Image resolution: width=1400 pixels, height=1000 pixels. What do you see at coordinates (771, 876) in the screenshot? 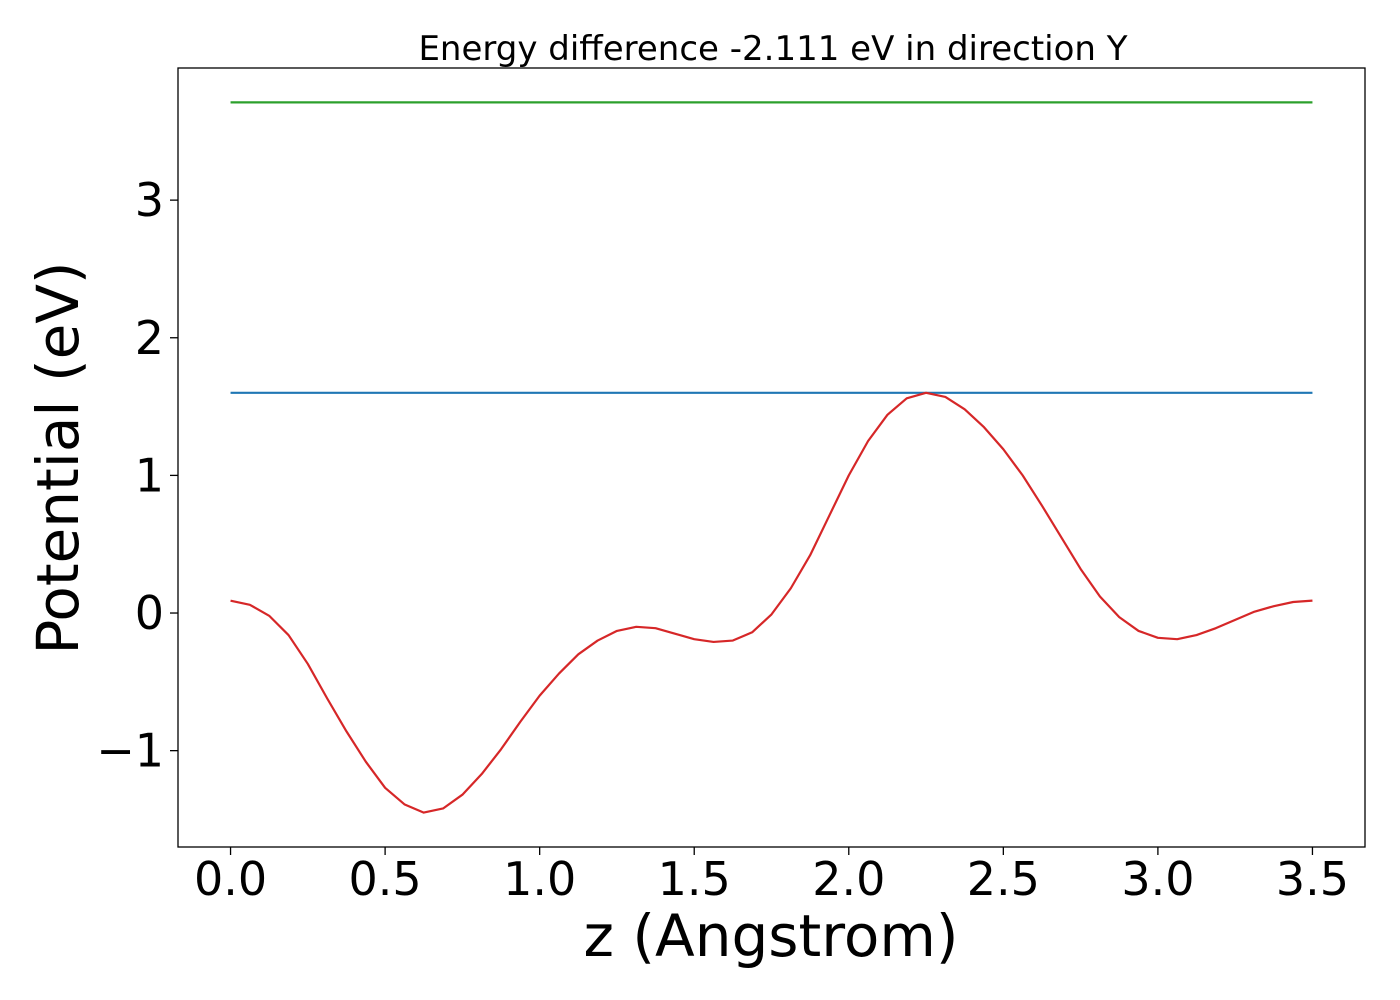
I see `x-axis: 0.0 0.5 1.0 1.5 2.0 2.5 3.0 3.5` at bounding box center [771, 876].